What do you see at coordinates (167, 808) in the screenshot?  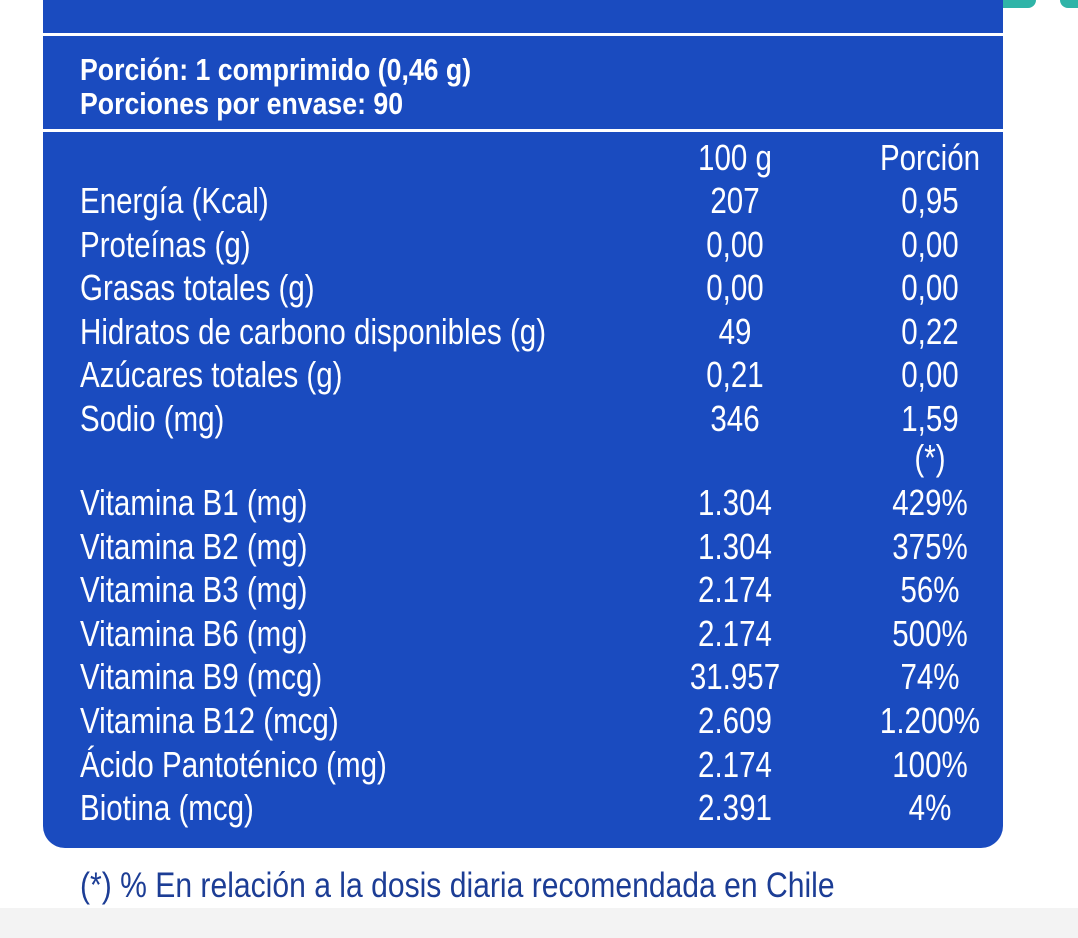 I see `row-label: Biotina (mcg)` at bounding box center [167, 808].